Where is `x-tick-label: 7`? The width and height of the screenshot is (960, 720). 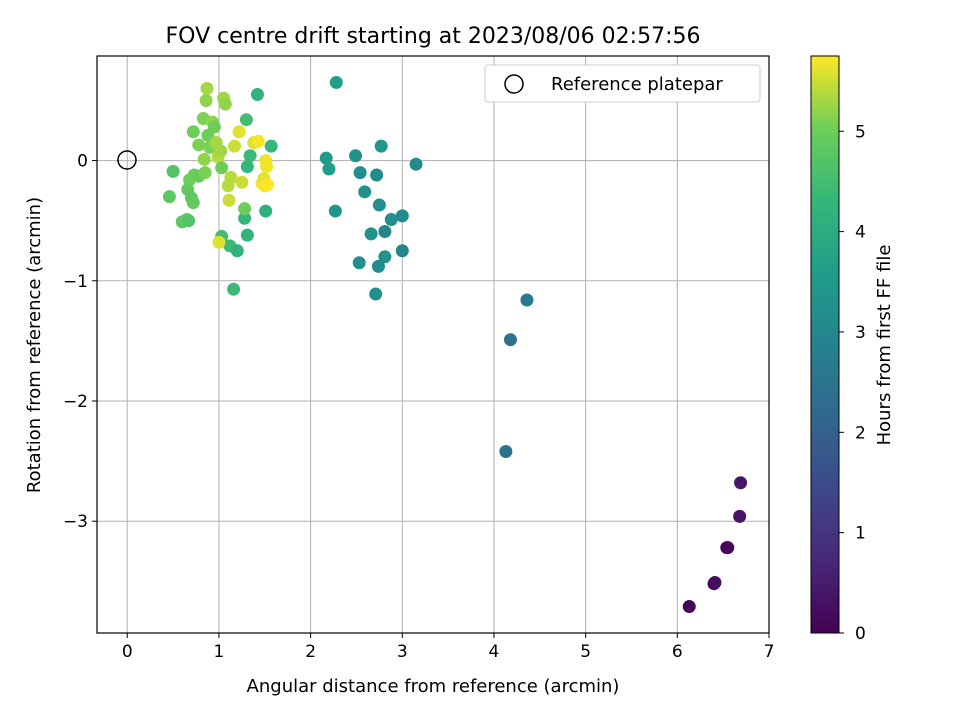
x-tick-label: 7 is located at coordinates (769, 652).